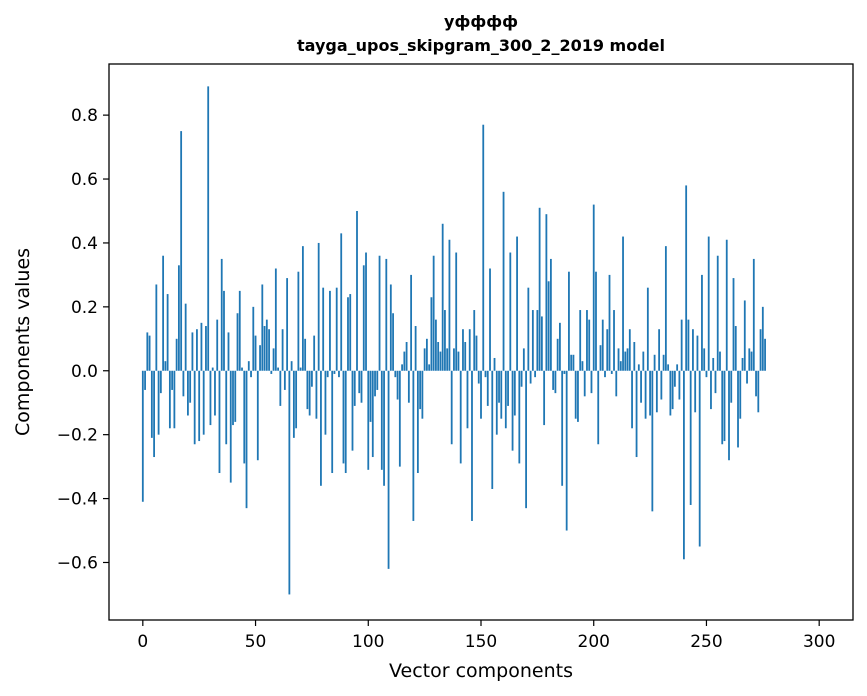  What do you see at coordinates (84, 116) in the screenshot?
I see `y-tick-label: 0.8` at bounding box center [84, 116].